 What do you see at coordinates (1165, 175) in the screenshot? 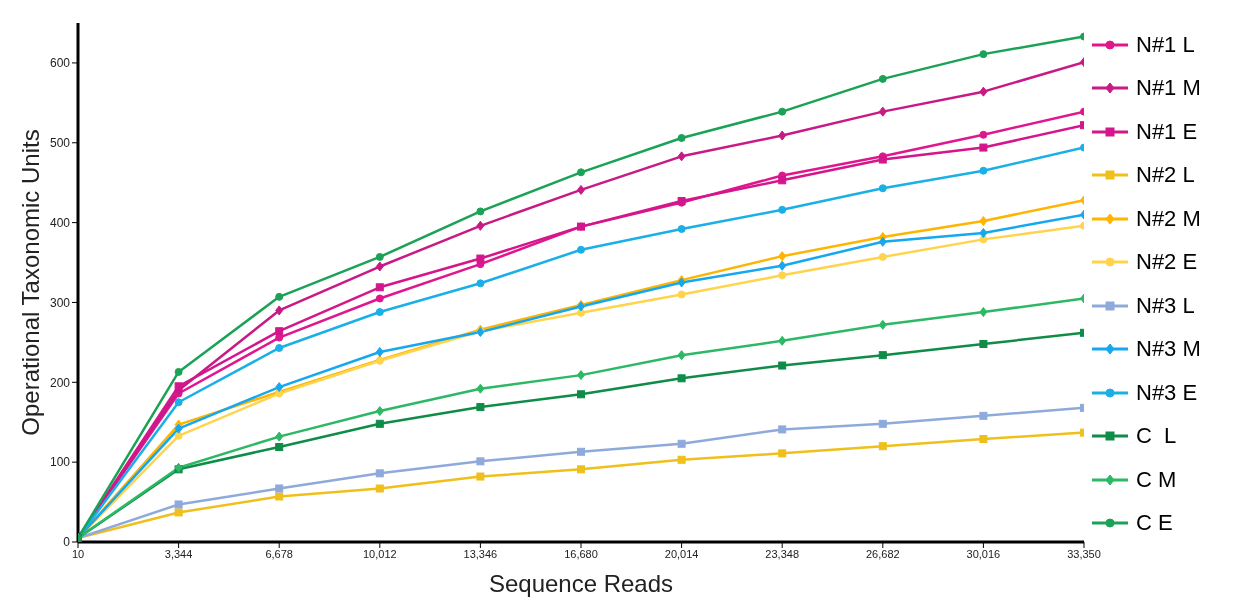
I see `legend-label: N#2 L` at bounding box center [1165, 175].